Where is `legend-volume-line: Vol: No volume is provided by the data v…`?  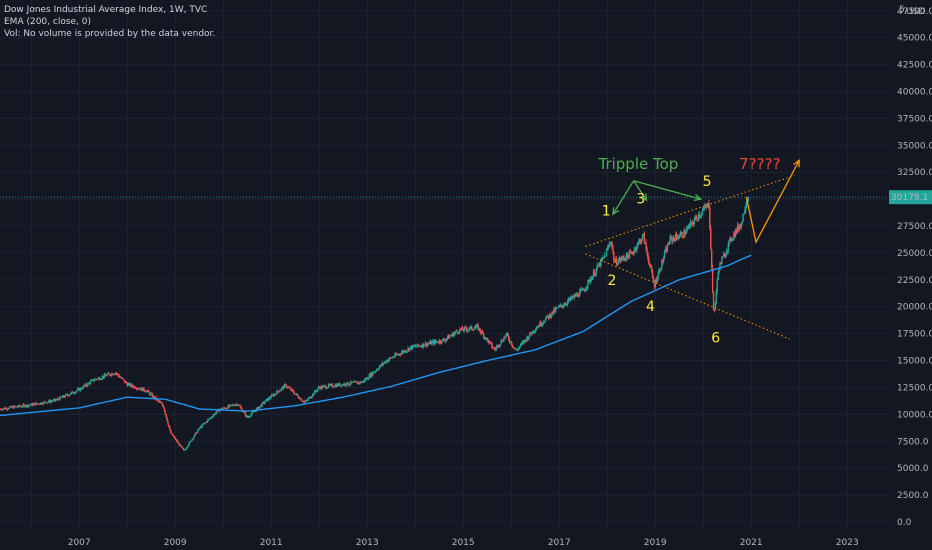 legend-volume-line: Vol: No volume is provided by the data v… is located at coordinates (110, 34).